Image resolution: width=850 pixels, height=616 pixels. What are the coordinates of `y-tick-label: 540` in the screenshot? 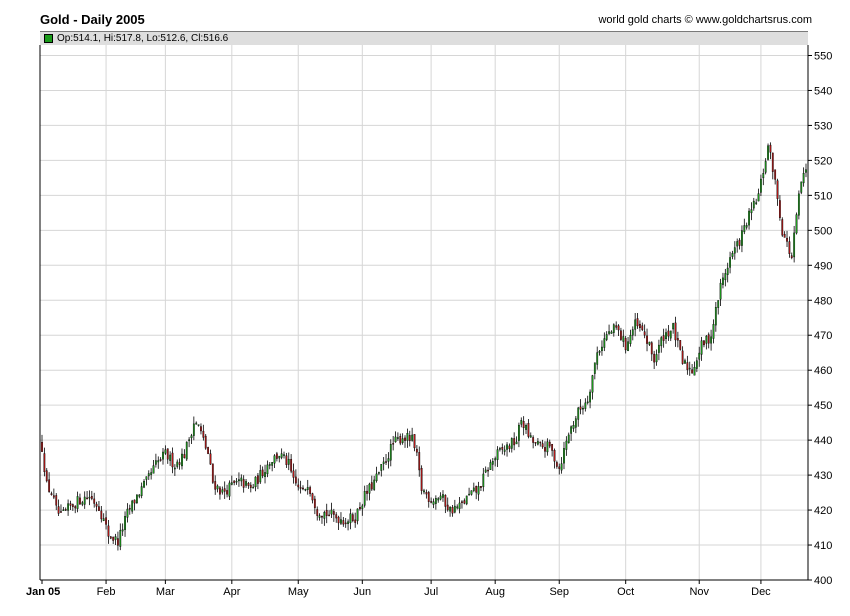 It's located at (823, 91).